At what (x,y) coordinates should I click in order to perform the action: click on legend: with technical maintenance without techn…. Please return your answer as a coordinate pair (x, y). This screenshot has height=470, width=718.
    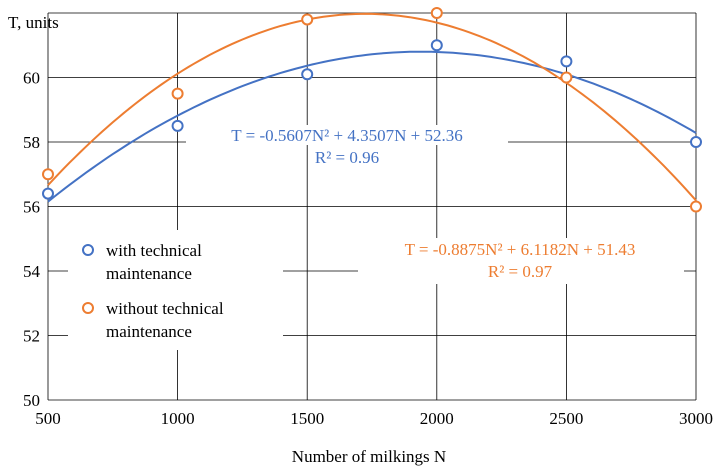
    Looking at the image, I should click on (175, 290).